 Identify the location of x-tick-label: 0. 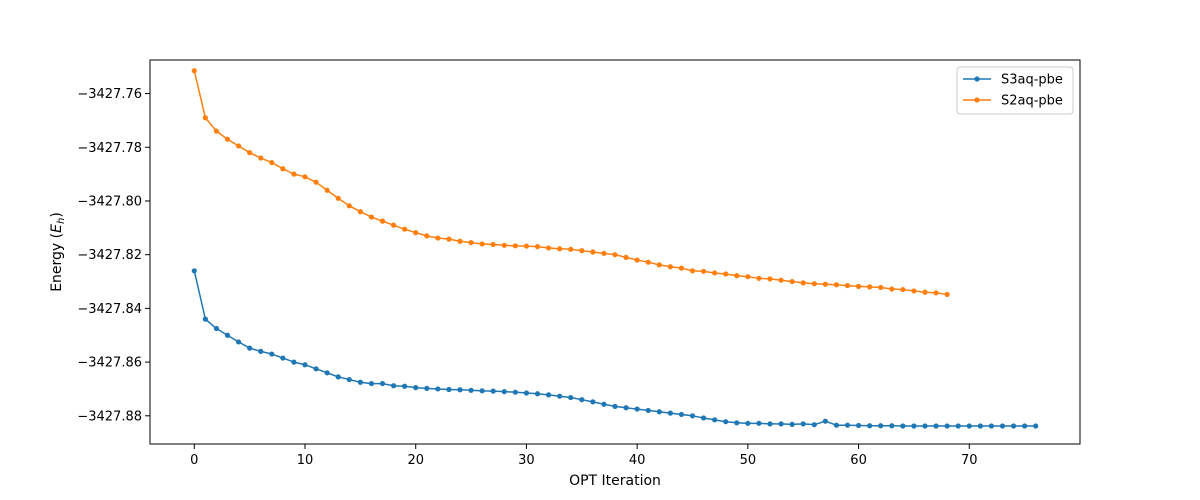
(194, 460).